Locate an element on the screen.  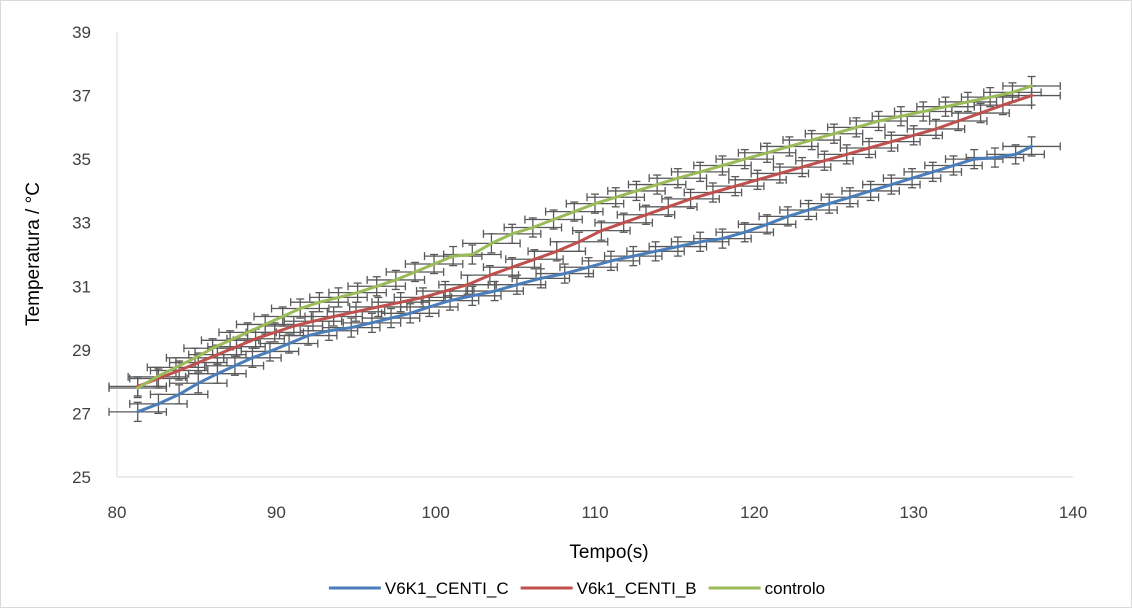
legend: V6K1_CENTI_C V6k1_CENTI_B controlo is located at coordinates (576, 588).